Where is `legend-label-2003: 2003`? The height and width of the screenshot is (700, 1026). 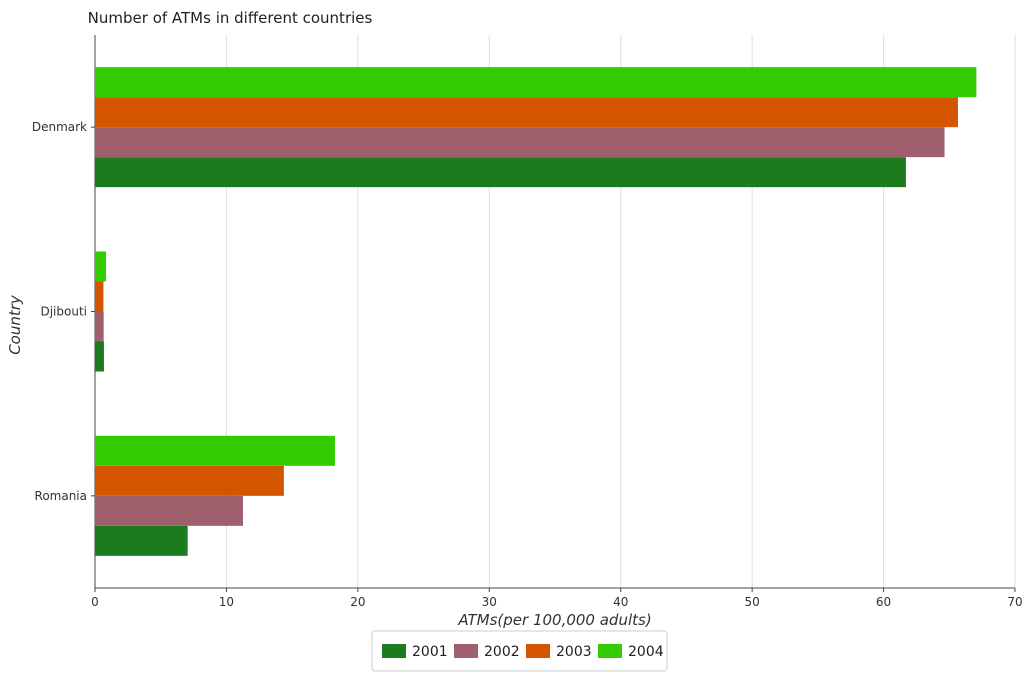
legend-label-2003: 2003 is located at coordinates (574, 652).